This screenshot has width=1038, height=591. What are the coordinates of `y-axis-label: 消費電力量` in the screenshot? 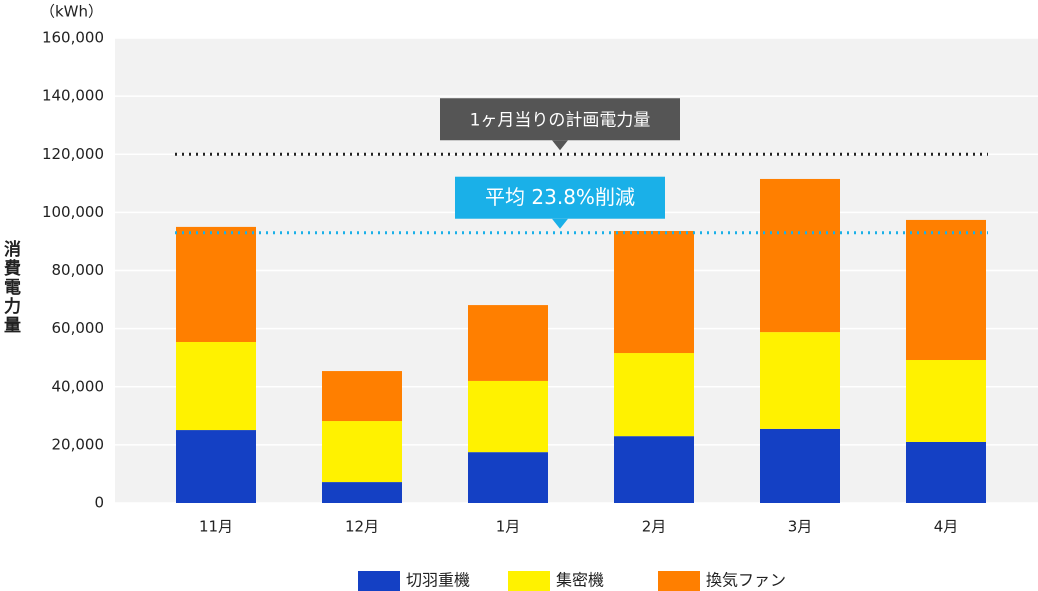 It's located at (10, 287).